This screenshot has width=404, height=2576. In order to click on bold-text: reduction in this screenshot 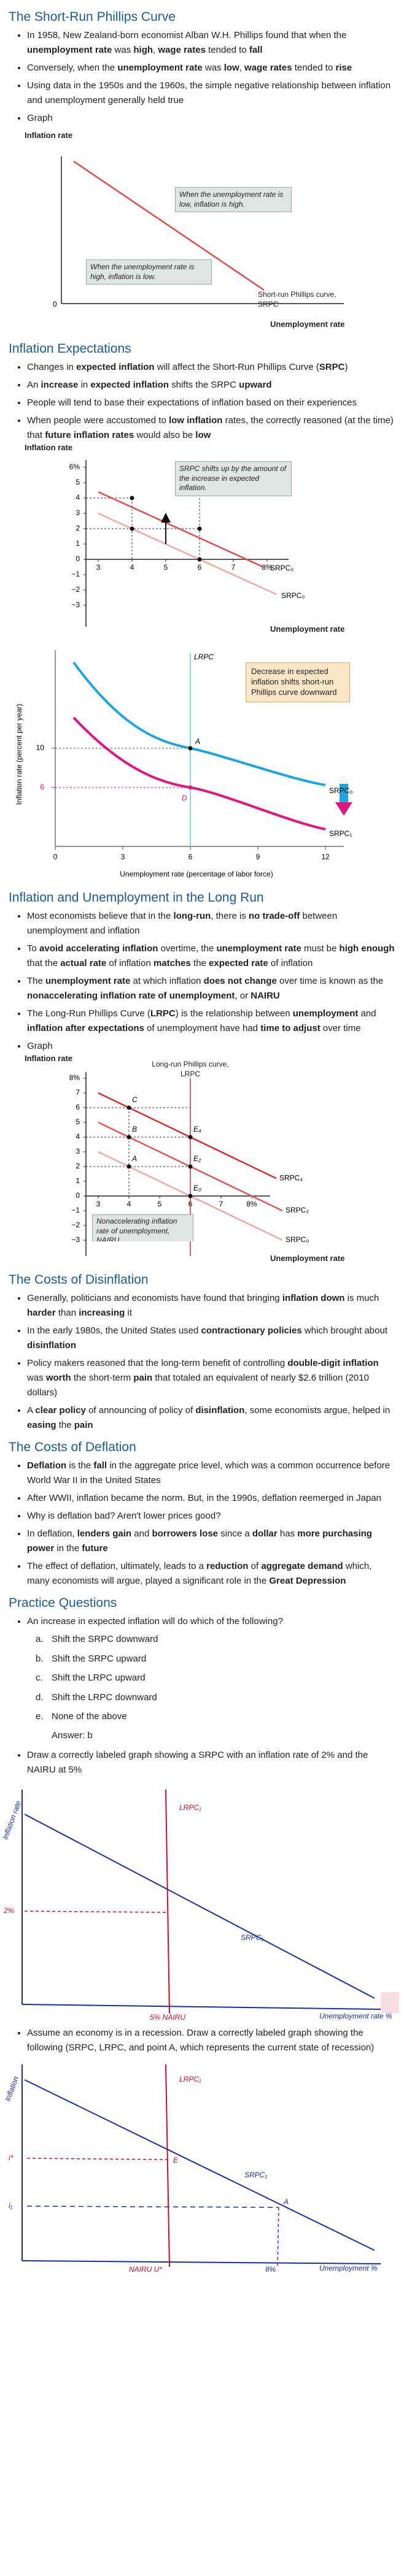, I will do `click(227, 1566)`.